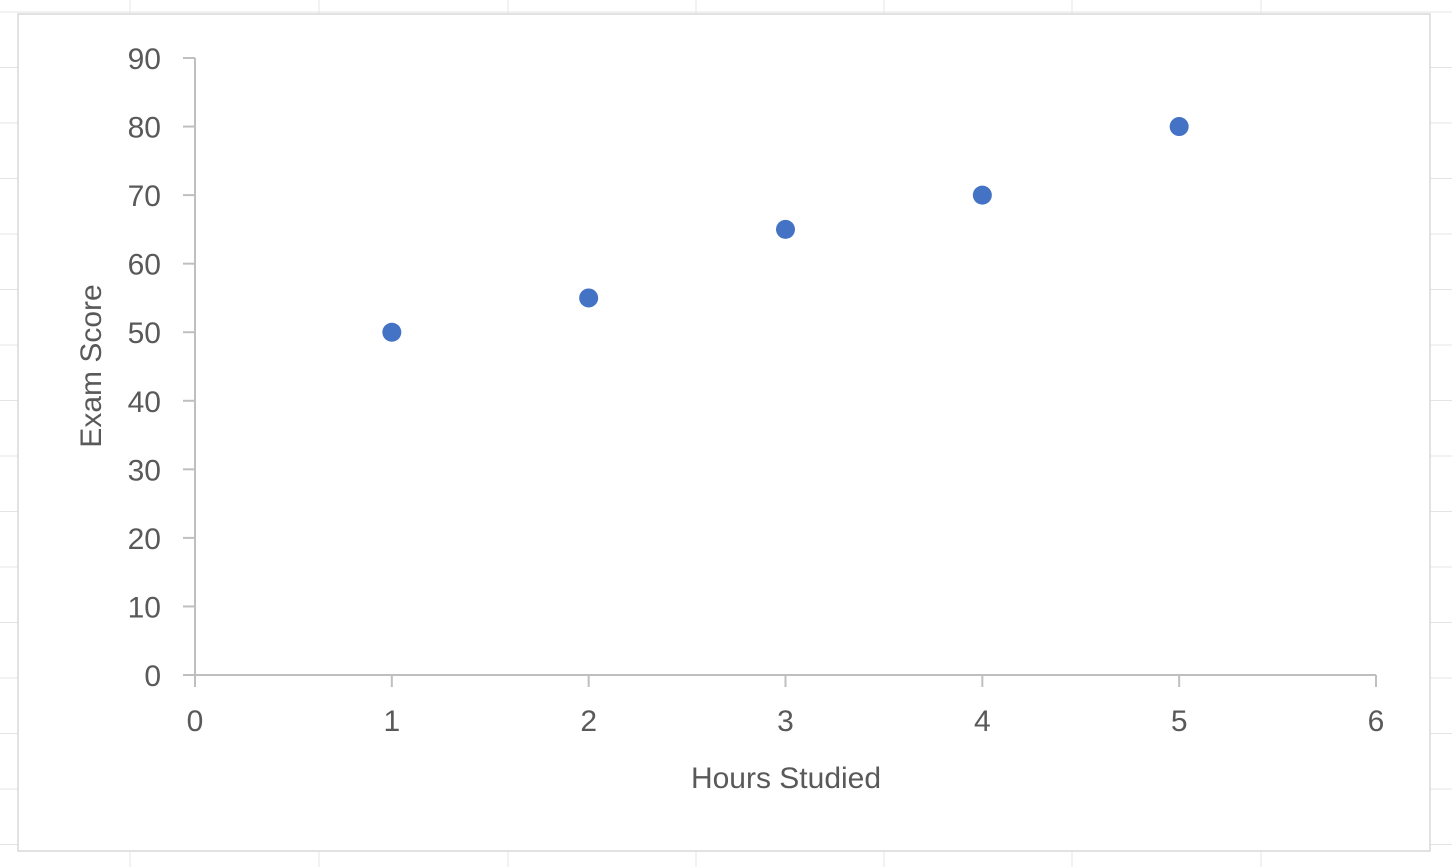  I want to click on data-points, so click(785, 229).